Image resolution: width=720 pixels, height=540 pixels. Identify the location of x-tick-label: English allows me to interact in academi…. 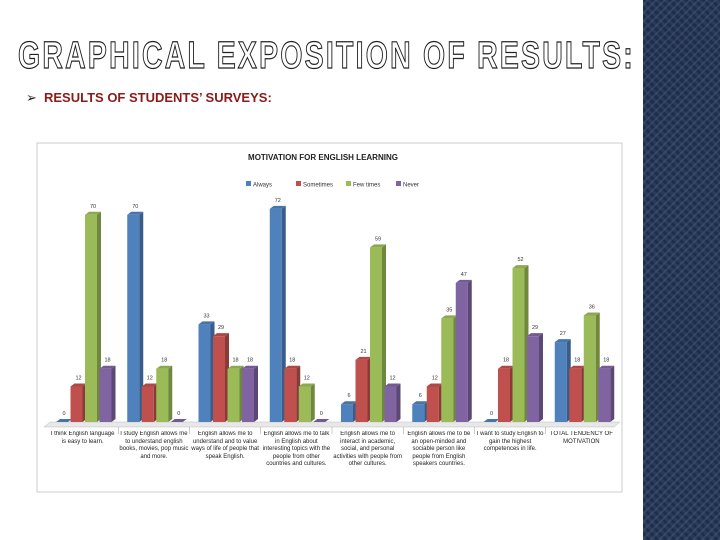
(367, 449).